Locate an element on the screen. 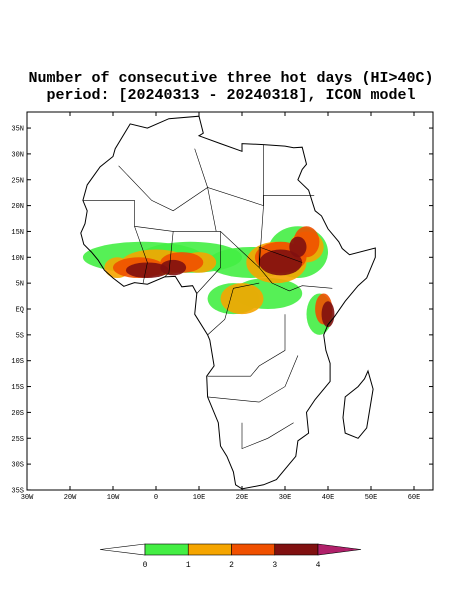 Image resolution: width=463 pixels, height=605 pixels. lat-label: 35N is located at coordinates (17, 130).